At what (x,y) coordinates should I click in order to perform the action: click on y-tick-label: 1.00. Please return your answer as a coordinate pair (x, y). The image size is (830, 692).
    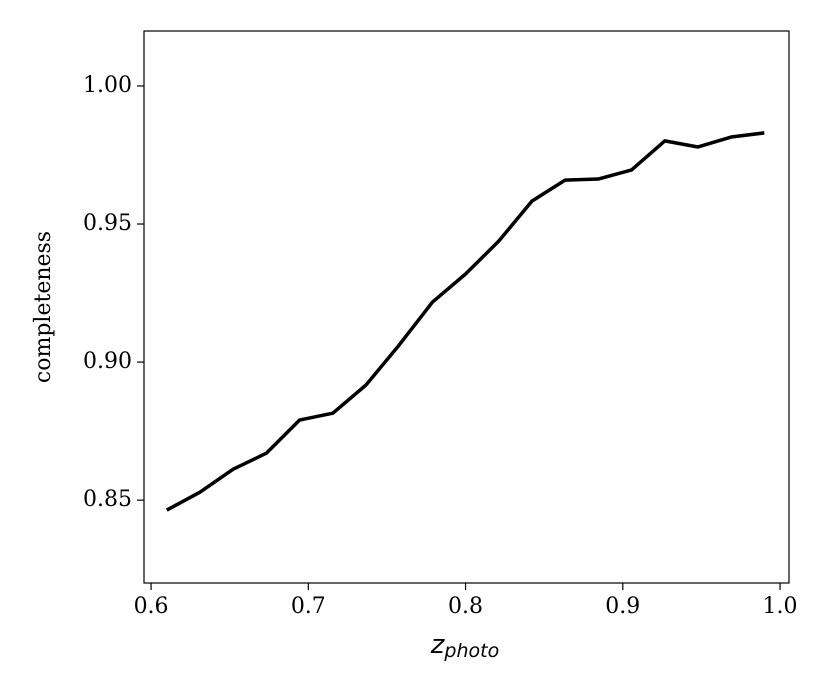
    Looking at the image, I should click on (107, 85).